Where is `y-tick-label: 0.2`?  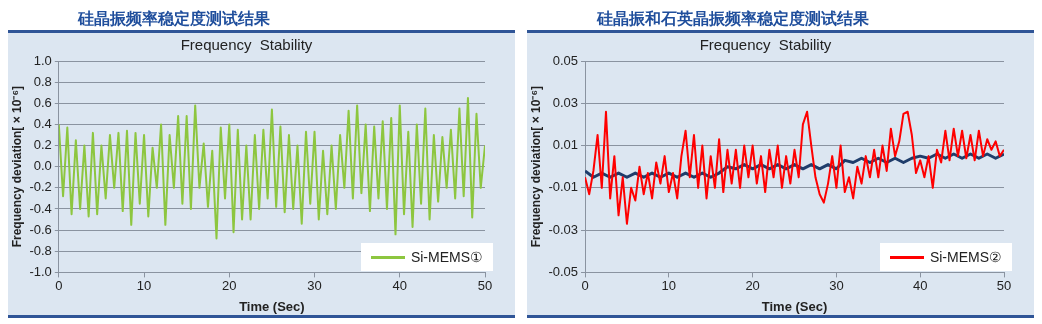
y-tick-label: 0.2 is located at coordinates (42, 145).